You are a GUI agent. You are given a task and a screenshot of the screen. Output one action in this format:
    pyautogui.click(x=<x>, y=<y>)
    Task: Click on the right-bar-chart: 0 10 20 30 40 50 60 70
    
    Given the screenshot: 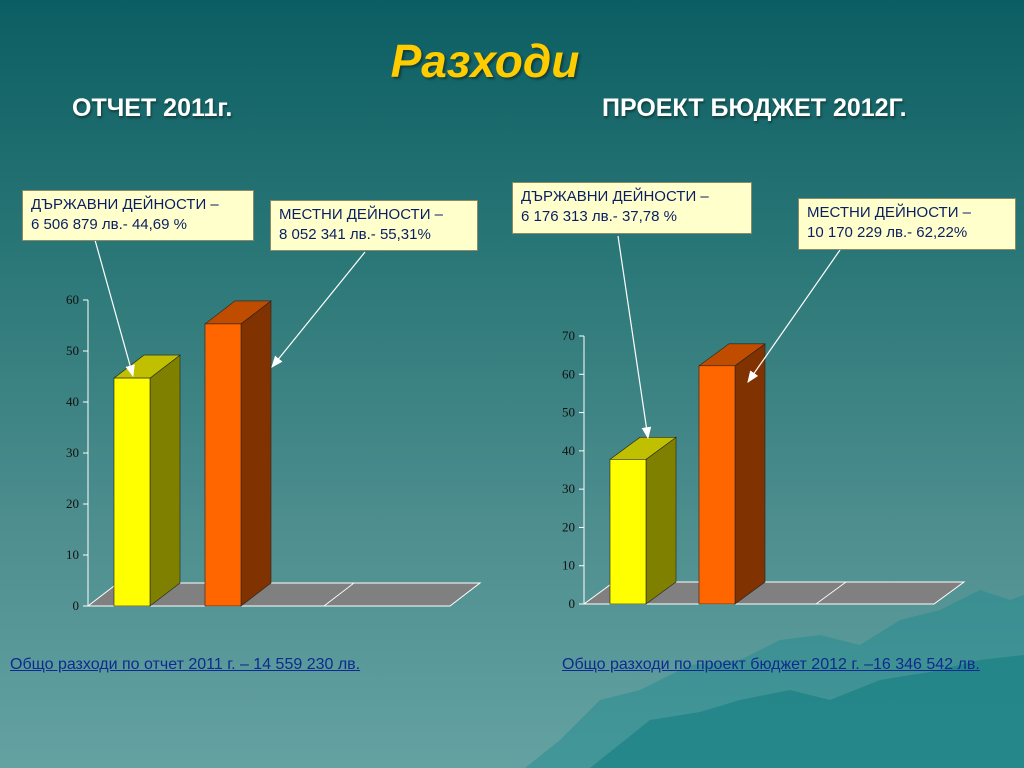 What is the action you would take?
    pyautogui.click(x=764, y=469)
    